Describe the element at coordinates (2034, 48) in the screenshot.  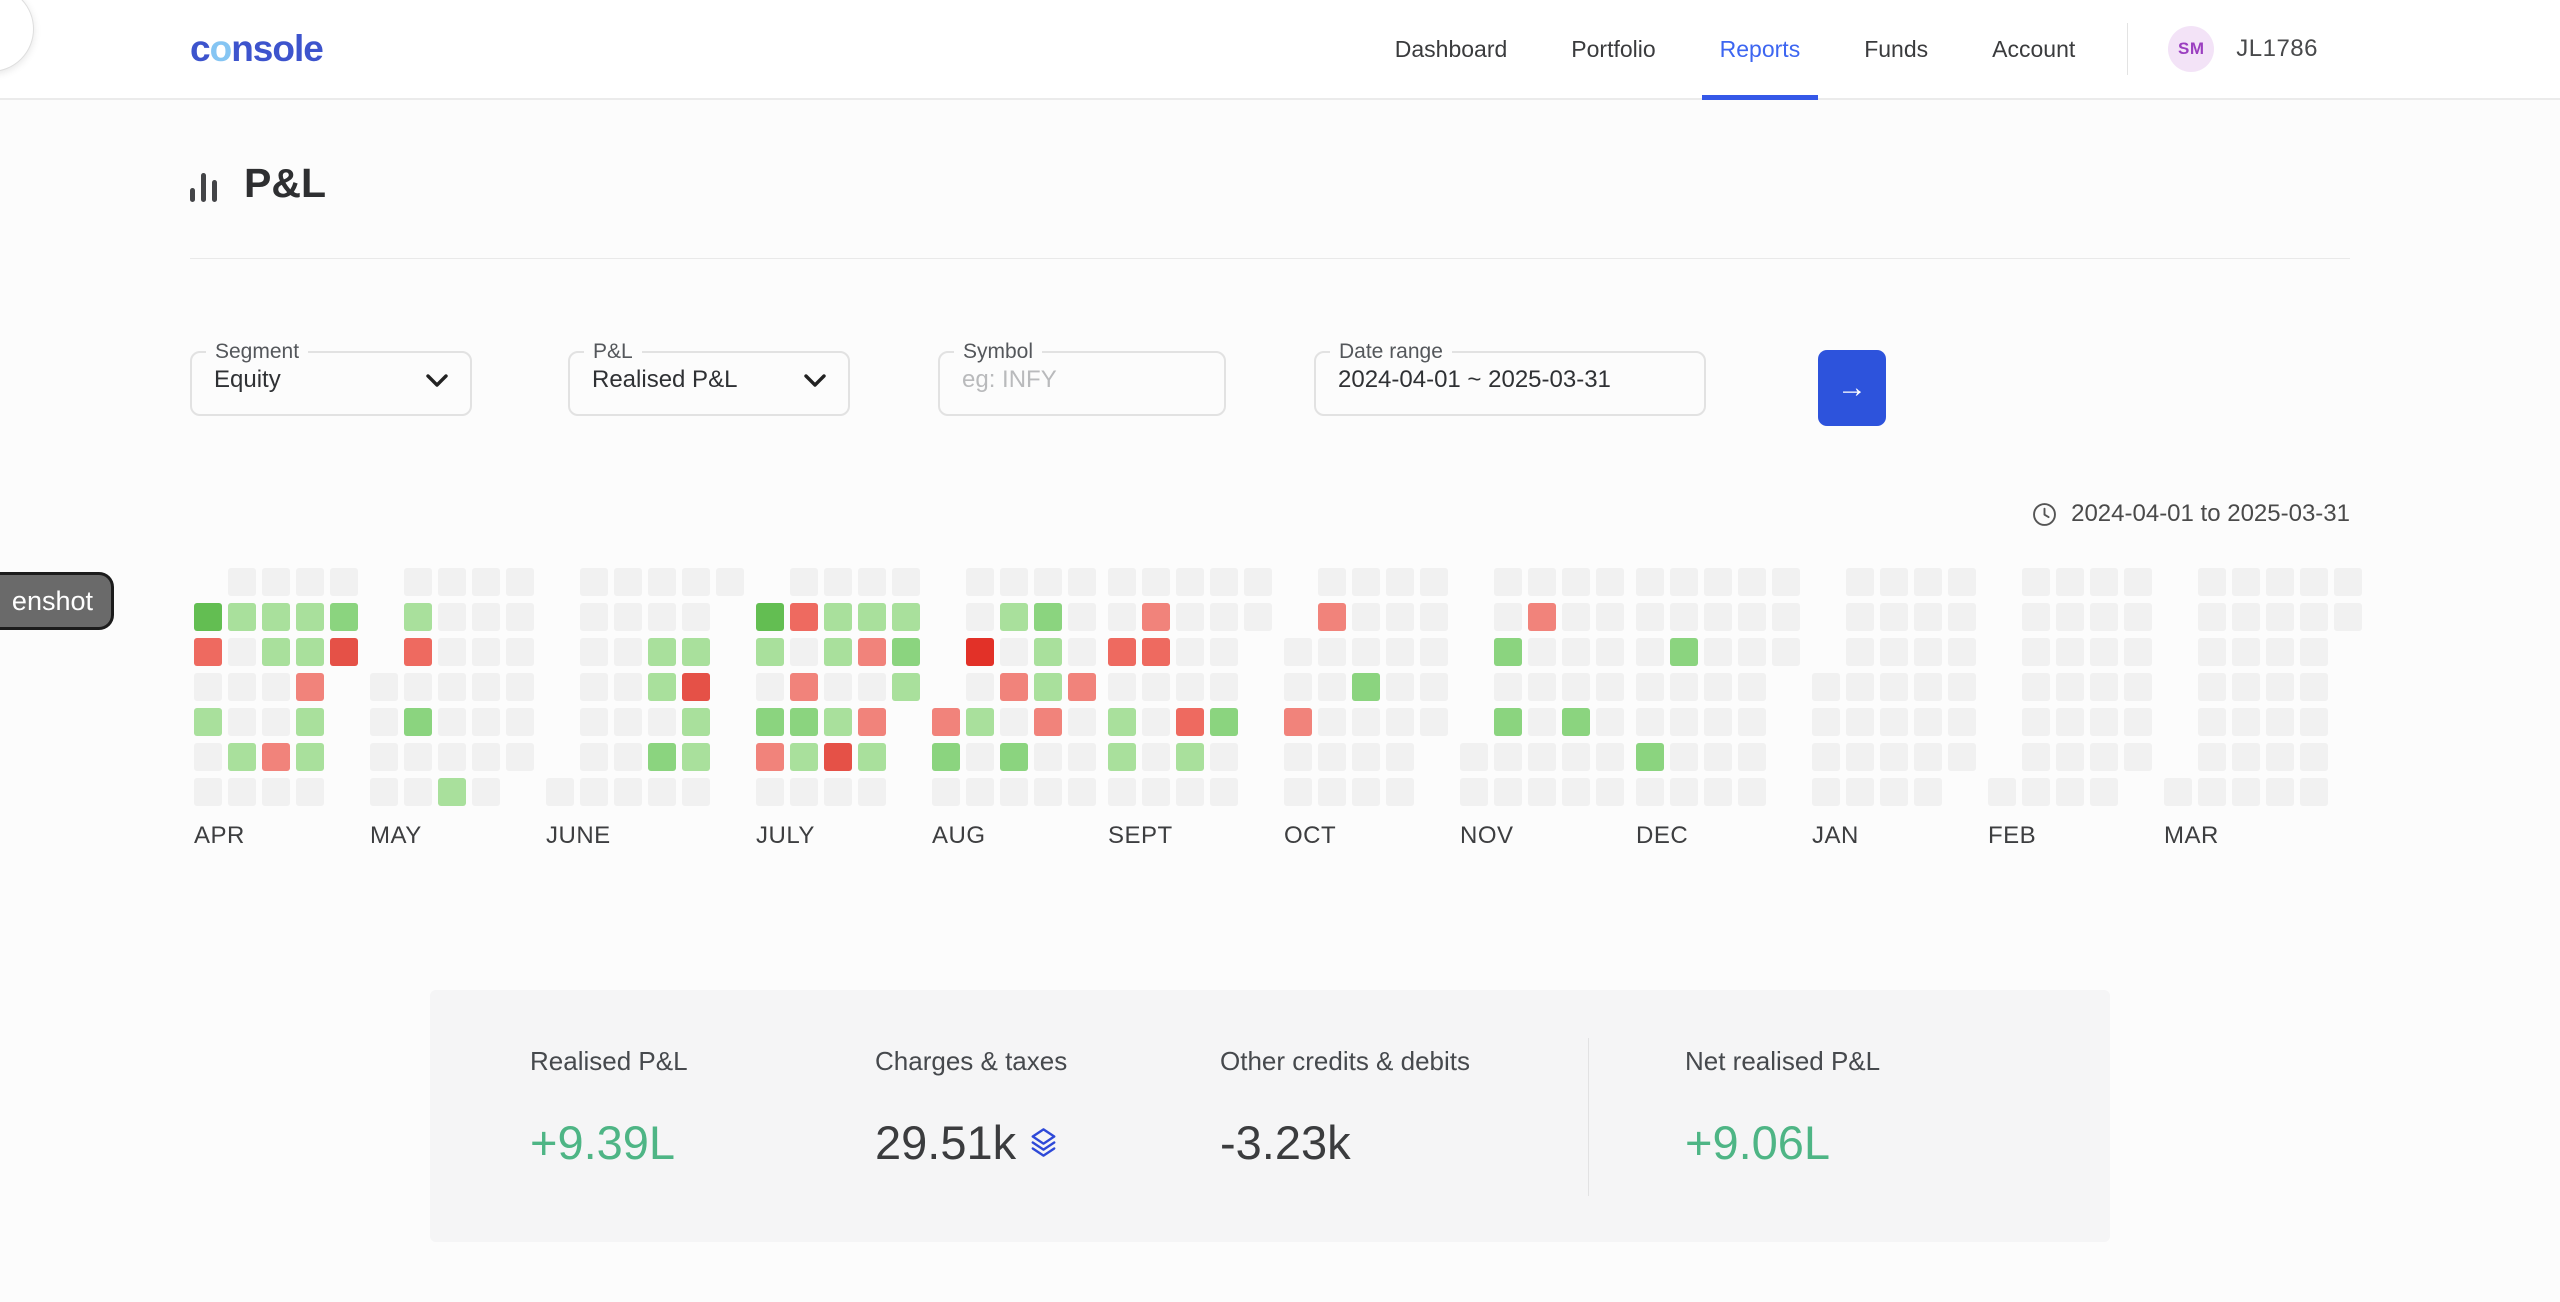
I see `nav-item-account: Account` at that location.